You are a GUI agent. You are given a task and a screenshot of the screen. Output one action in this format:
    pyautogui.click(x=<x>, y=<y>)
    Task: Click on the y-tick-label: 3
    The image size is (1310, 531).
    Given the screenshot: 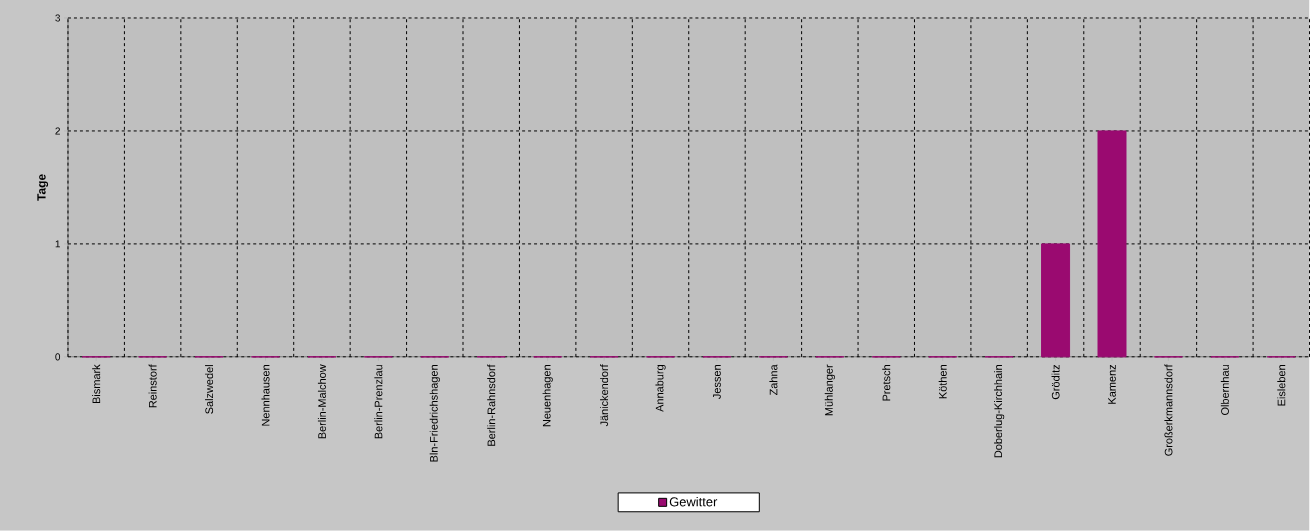 What is the action you would take?
    pyautogui.click(x=58, y=18)
    